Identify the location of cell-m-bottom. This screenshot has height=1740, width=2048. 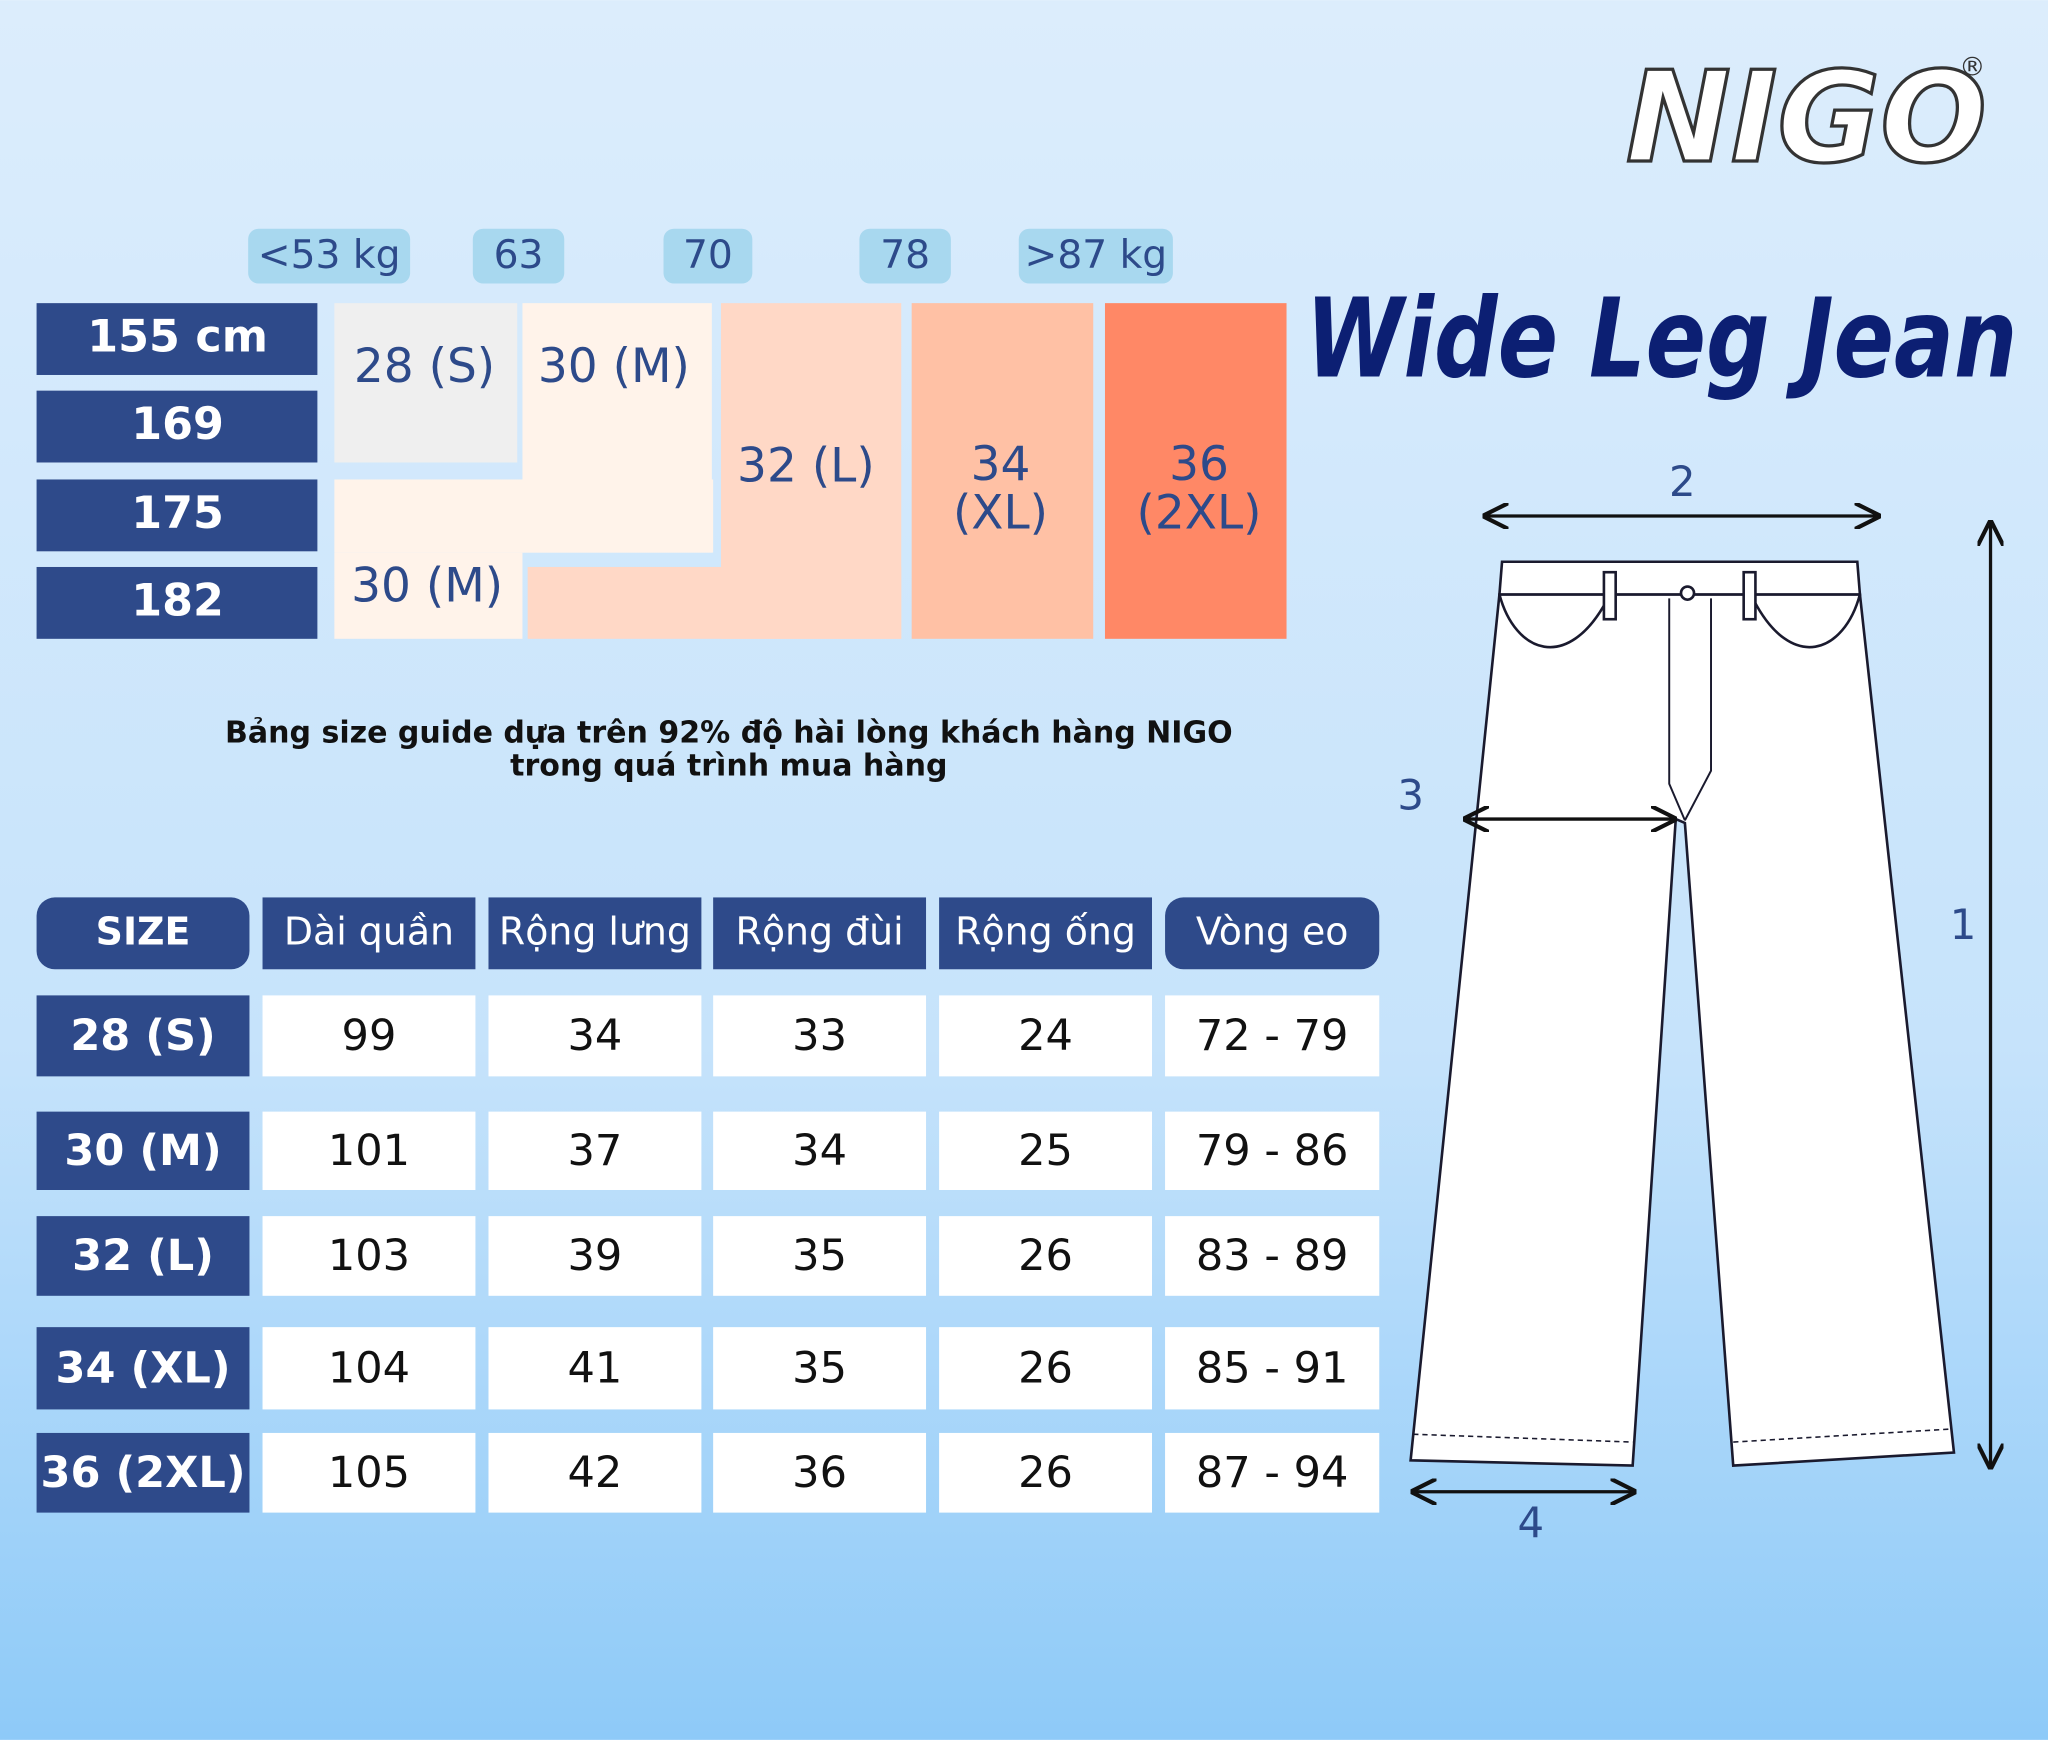
(428, 595).